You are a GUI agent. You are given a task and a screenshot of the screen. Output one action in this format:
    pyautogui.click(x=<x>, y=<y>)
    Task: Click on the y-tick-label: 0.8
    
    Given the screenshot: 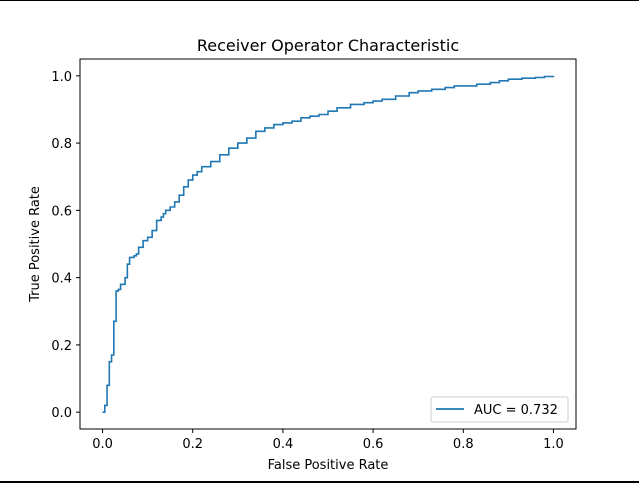 What is the action you would take?
    pyautogui.click(x=61, y=144)
    